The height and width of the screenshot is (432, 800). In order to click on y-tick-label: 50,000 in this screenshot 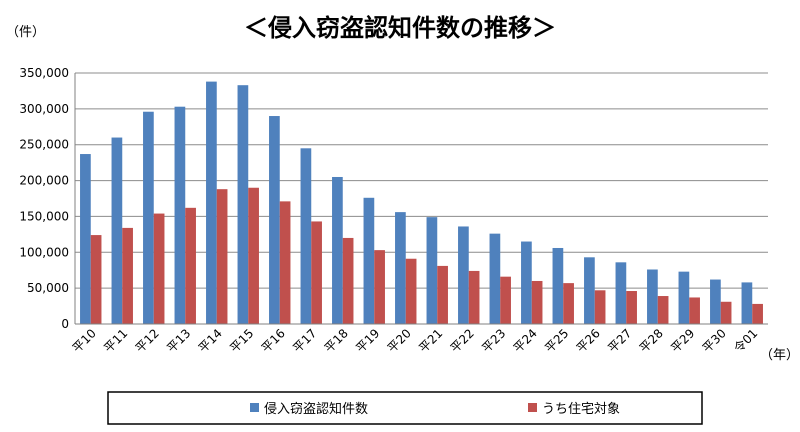, I will do `click(48, 288)`.